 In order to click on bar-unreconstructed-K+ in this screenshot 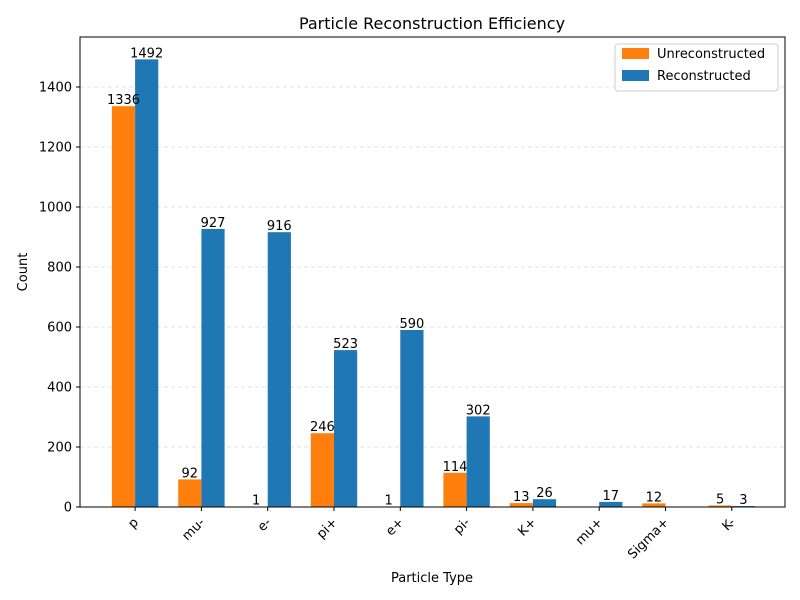, I will do `click(521, 505)`.